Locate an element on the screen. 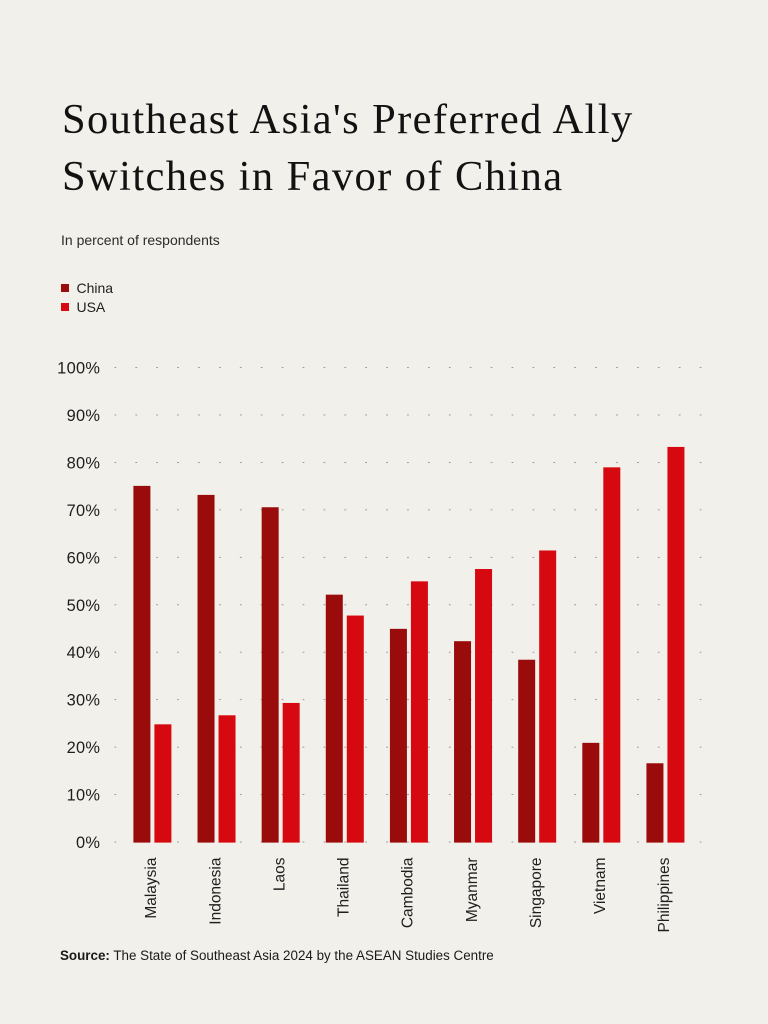  svg-text: Cambodia is located at coordinates (408, 892).